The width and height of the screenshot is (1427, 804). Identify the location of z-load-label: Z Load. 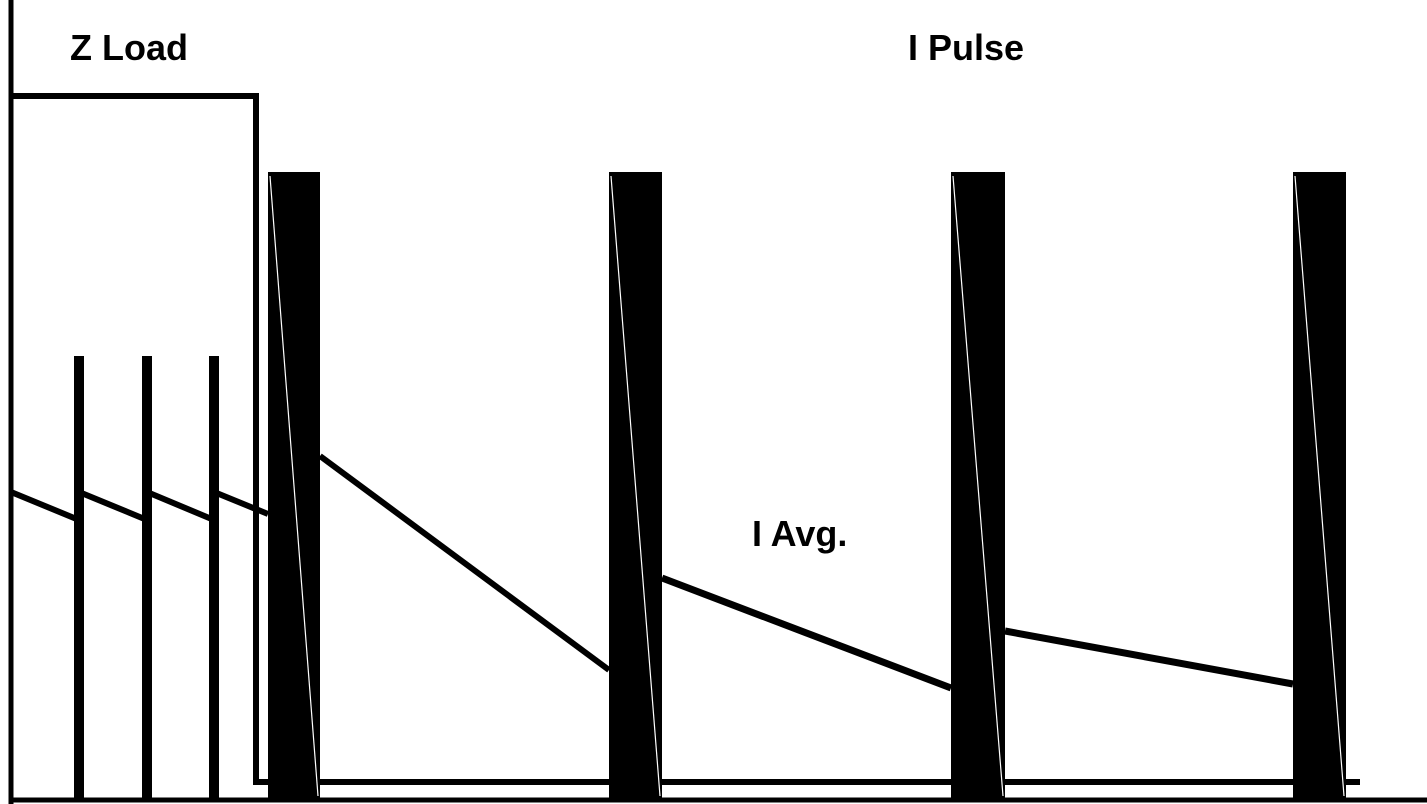
(129, 47).